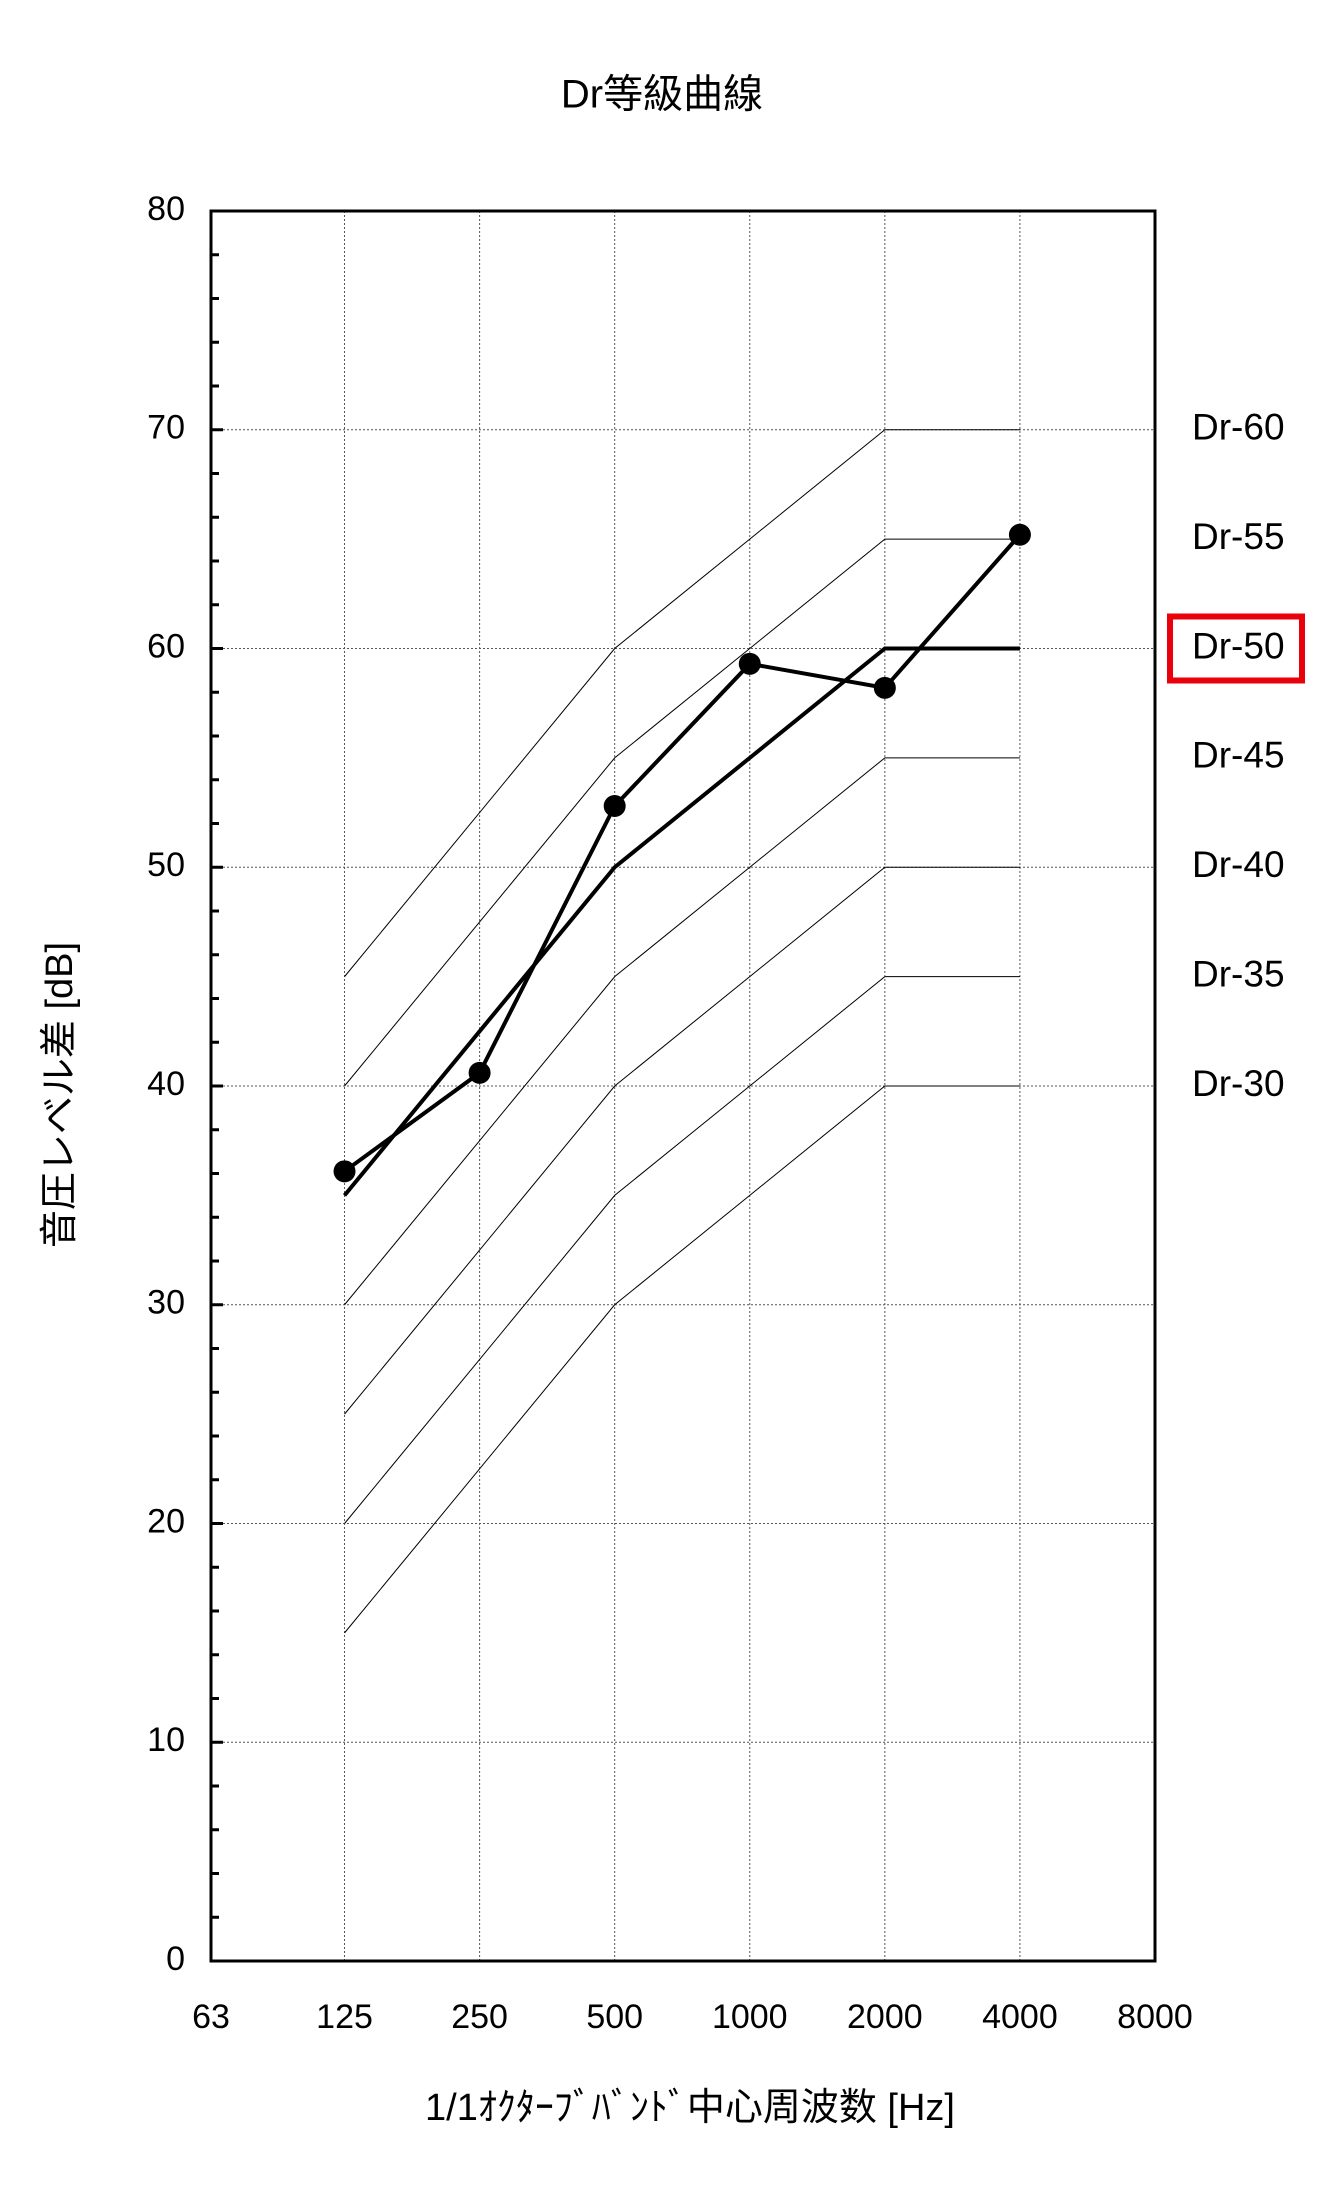 The height and width of the screenshot is (2200, 1344). Describe the element at coordinates (662, 95) in the screenshot. I see `chart-title: Dr等級曲線` at that location.